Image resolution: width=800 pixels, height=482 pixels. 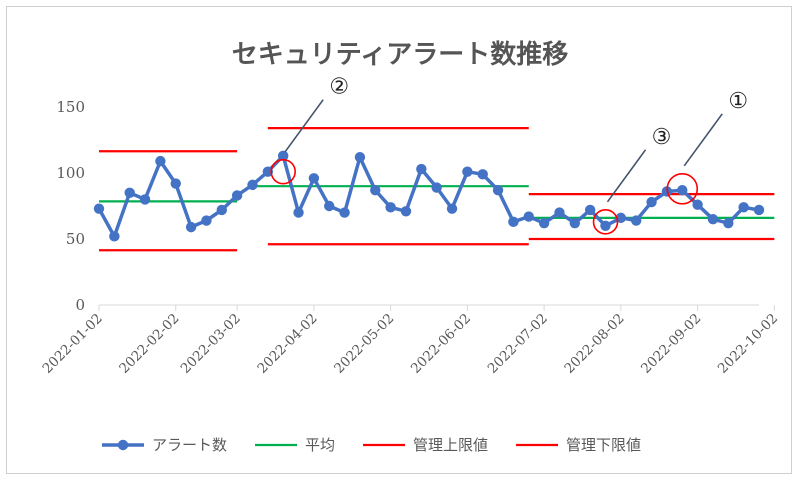 What do you see at coordinates (320, 445) in the screenshot?
I see `legend-label: 平均` at bounding box center [320, 445].